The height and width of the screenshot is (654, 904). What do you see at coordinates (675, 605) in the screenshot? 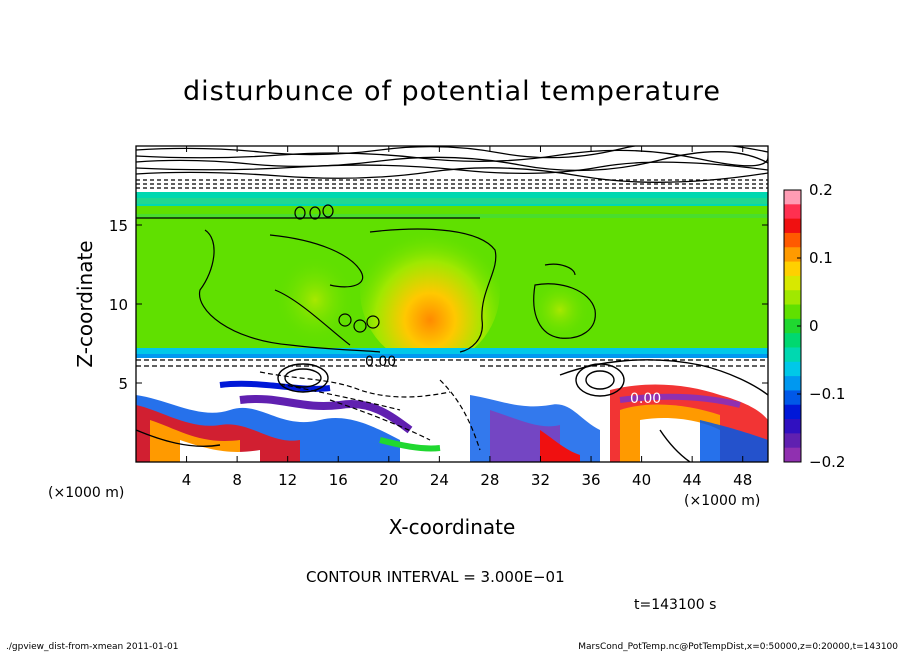
I see `time-label: t=143100 s` at bounding box center [675, 605].